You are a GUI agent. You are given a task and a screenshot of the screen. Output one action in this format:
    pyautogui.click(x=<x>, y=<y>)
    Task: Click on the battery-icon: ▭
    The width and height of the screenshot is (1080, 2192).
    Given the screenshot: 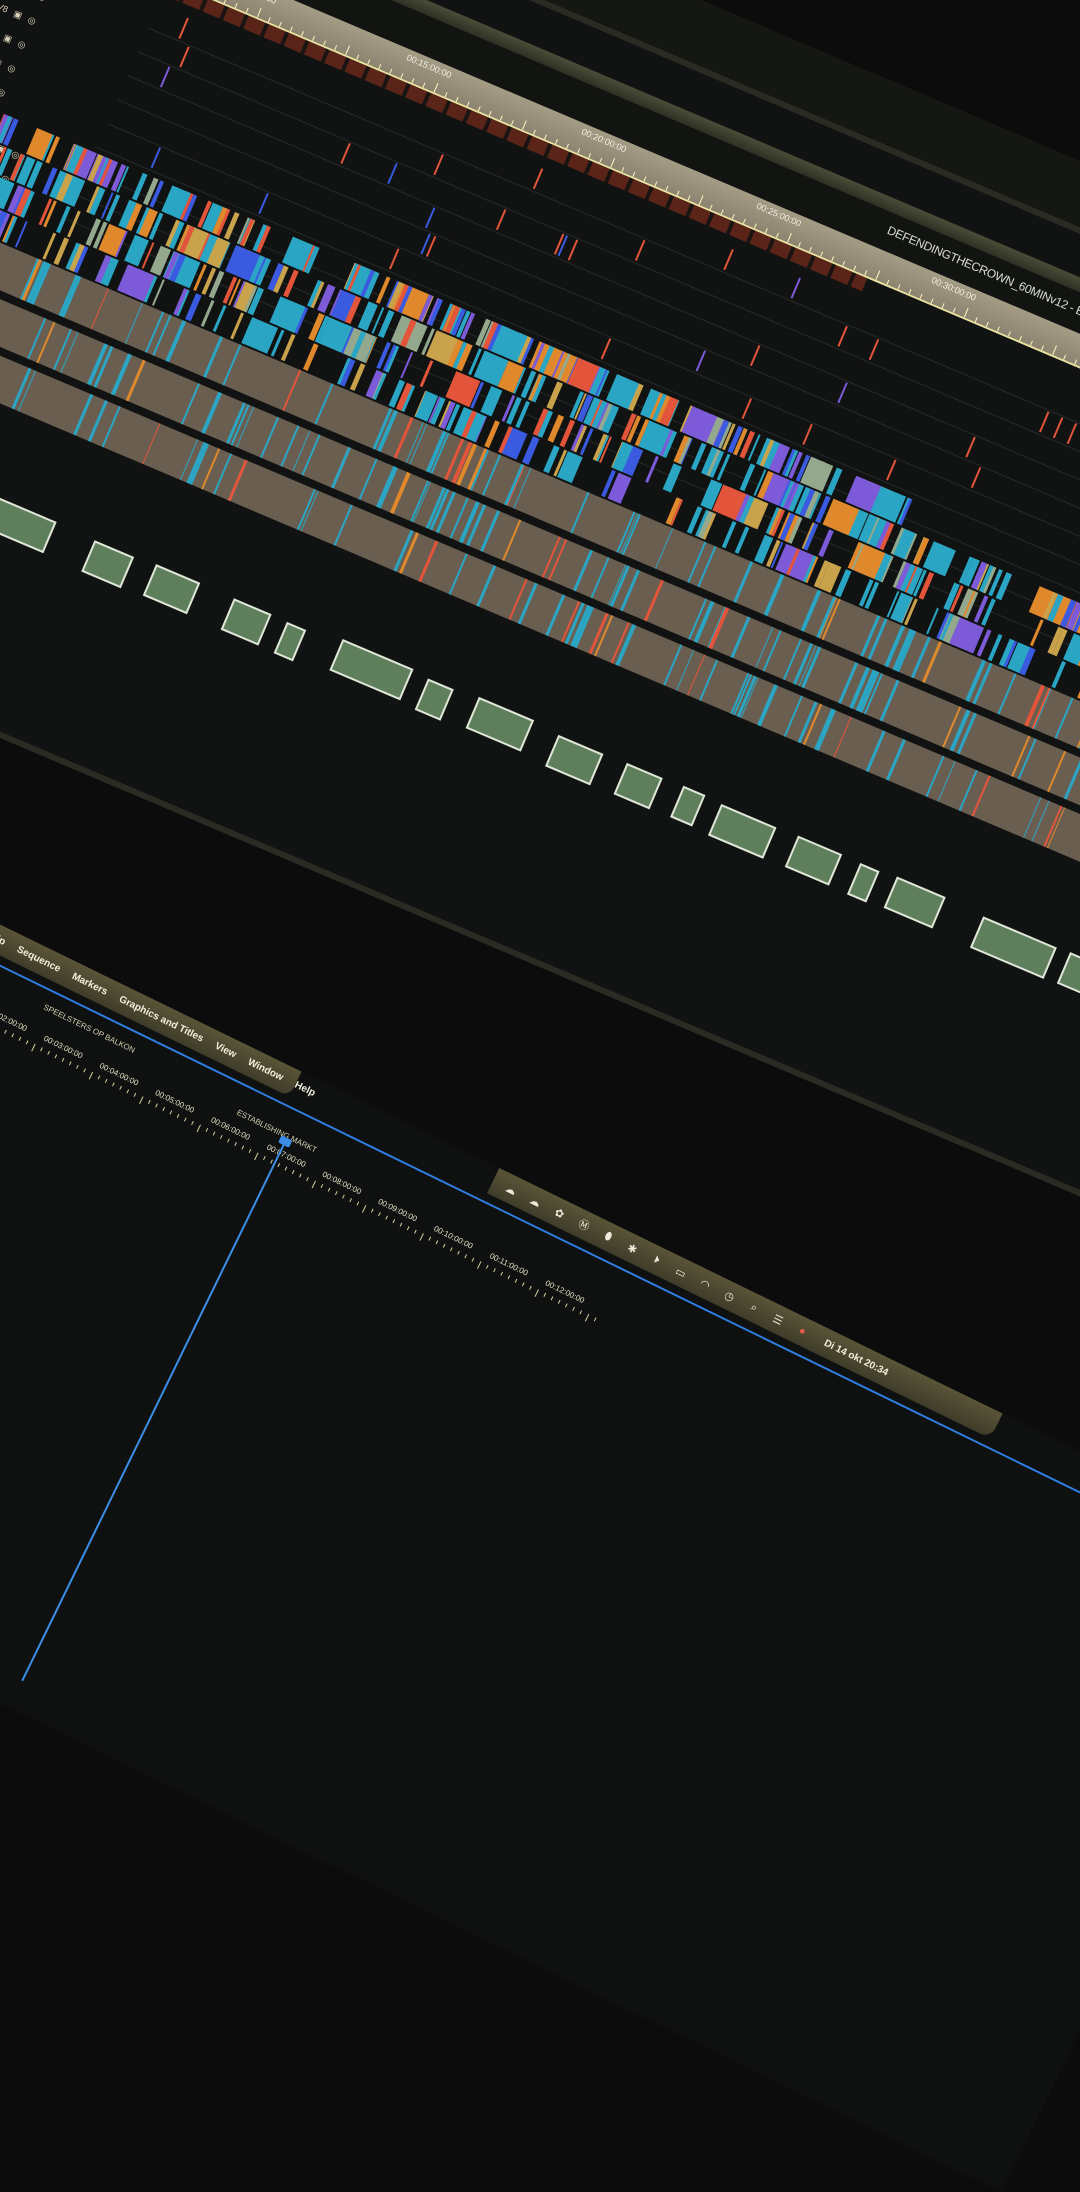 What is the action you would take?
    pyautogui.click(x=681, y=1273)
    